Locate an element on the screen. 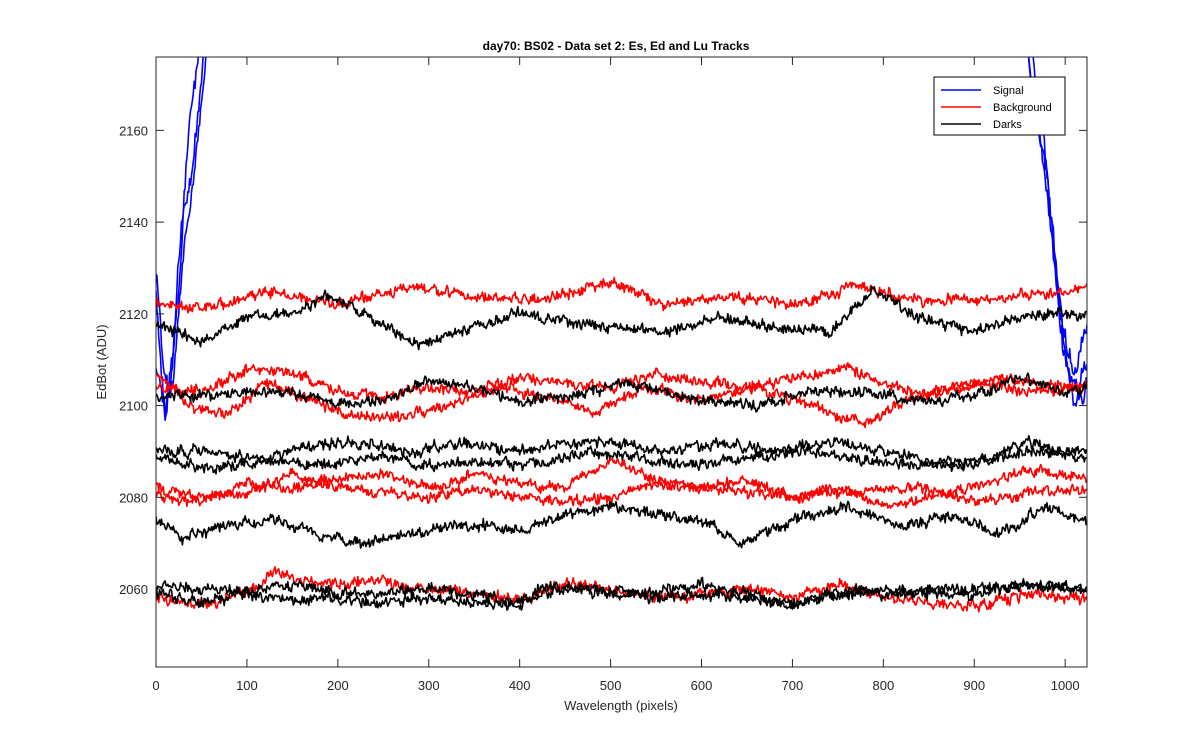  legend-box is located at coordinates (999, 106).